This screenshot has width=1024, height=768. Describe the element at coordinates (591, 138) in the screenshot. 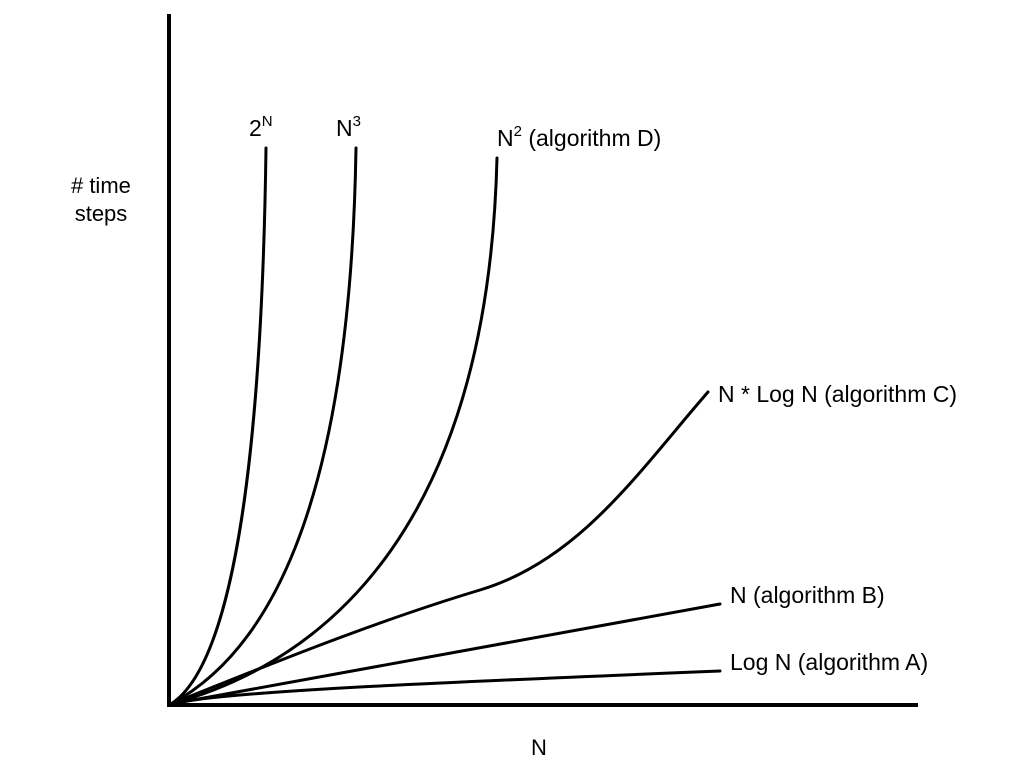

I see `series-label-tail: (algorithm D)` at that location.